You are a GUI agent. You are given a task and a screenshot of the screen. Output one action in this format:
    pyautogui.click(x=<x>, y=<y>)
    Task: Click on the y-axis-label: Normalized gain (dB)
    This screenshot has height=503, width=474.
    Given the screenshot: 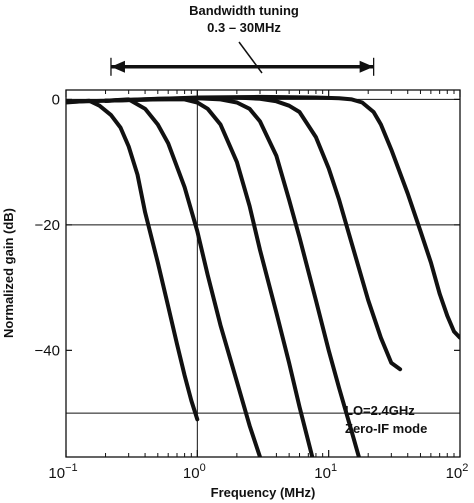 What is the action you would take?
    pyautogui.click(x=8, y=273)
    